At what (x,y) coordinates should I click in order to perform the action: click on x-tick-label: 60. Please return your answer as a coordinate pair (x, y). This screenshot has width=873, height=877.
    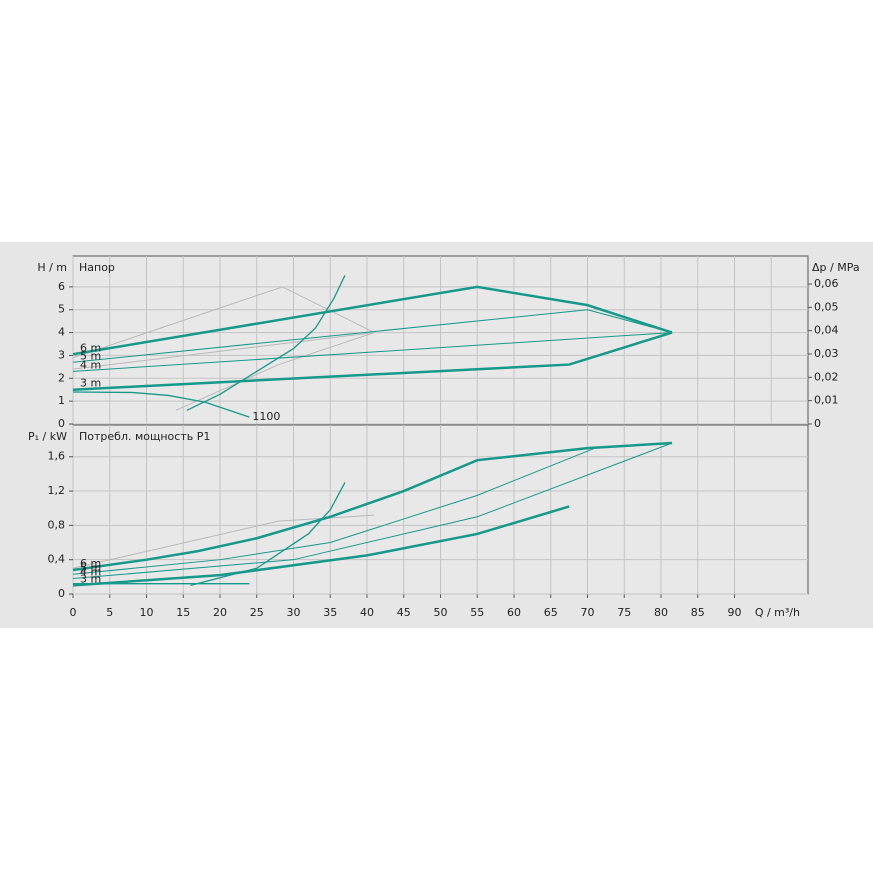
    Looking at the image, I should click on (514, 612).